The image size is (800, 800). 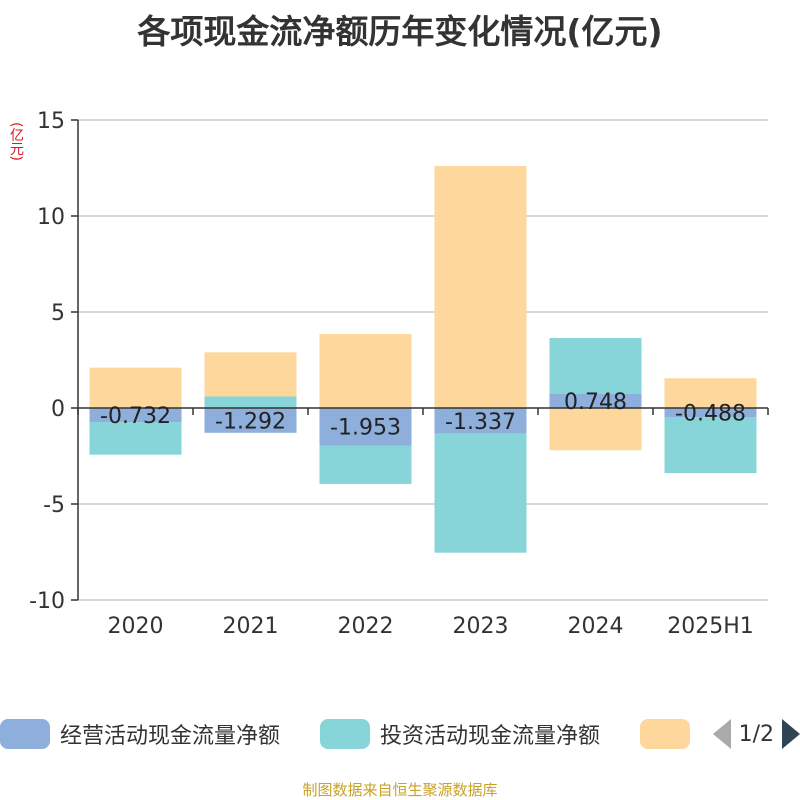 I want to click on y-tick-label: -5, so click(x=54, y=505).